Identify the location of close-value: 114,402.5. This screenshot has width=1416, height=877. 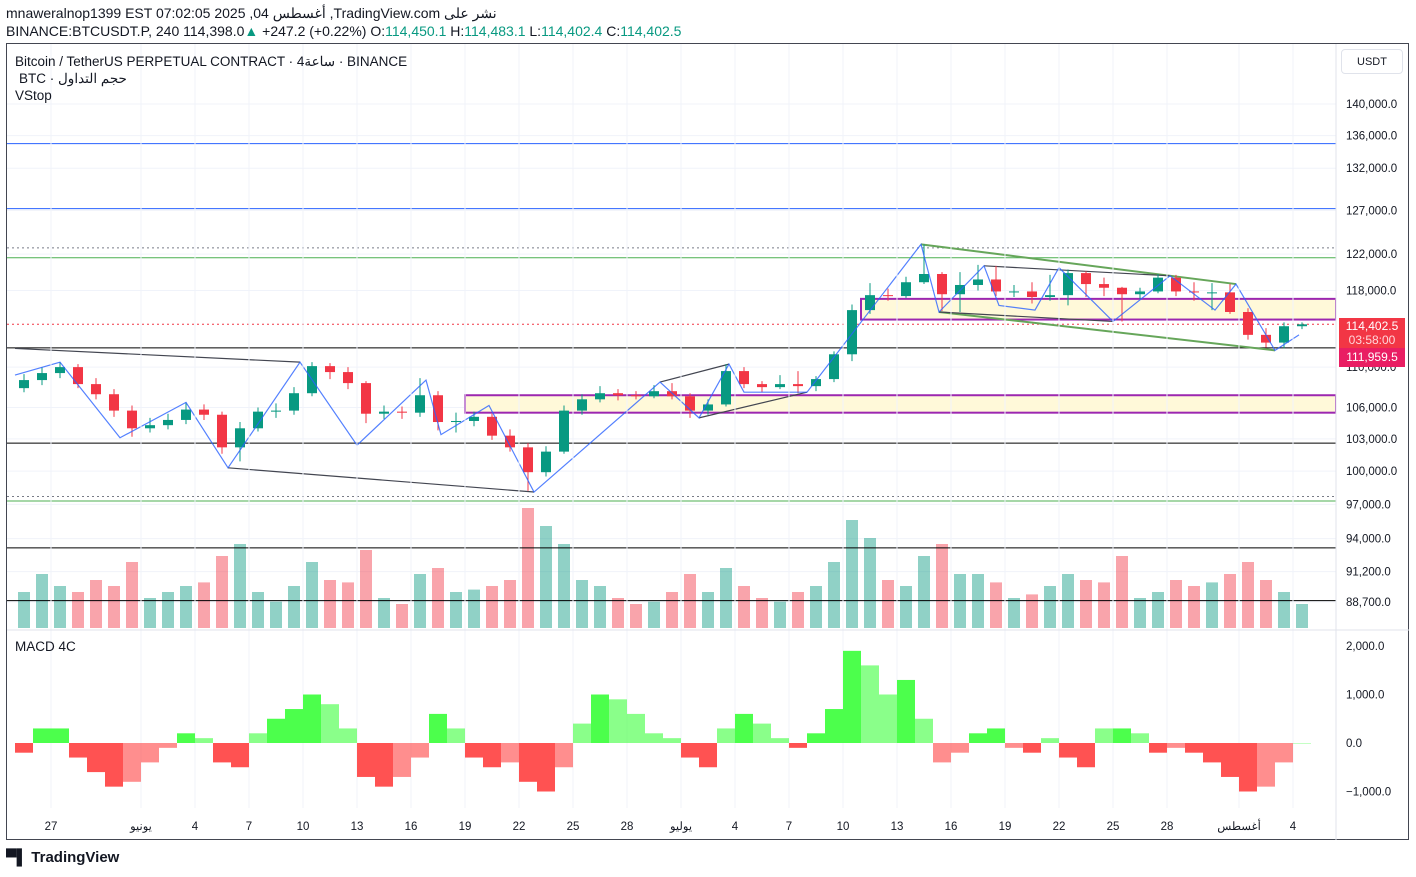
(651, 31).